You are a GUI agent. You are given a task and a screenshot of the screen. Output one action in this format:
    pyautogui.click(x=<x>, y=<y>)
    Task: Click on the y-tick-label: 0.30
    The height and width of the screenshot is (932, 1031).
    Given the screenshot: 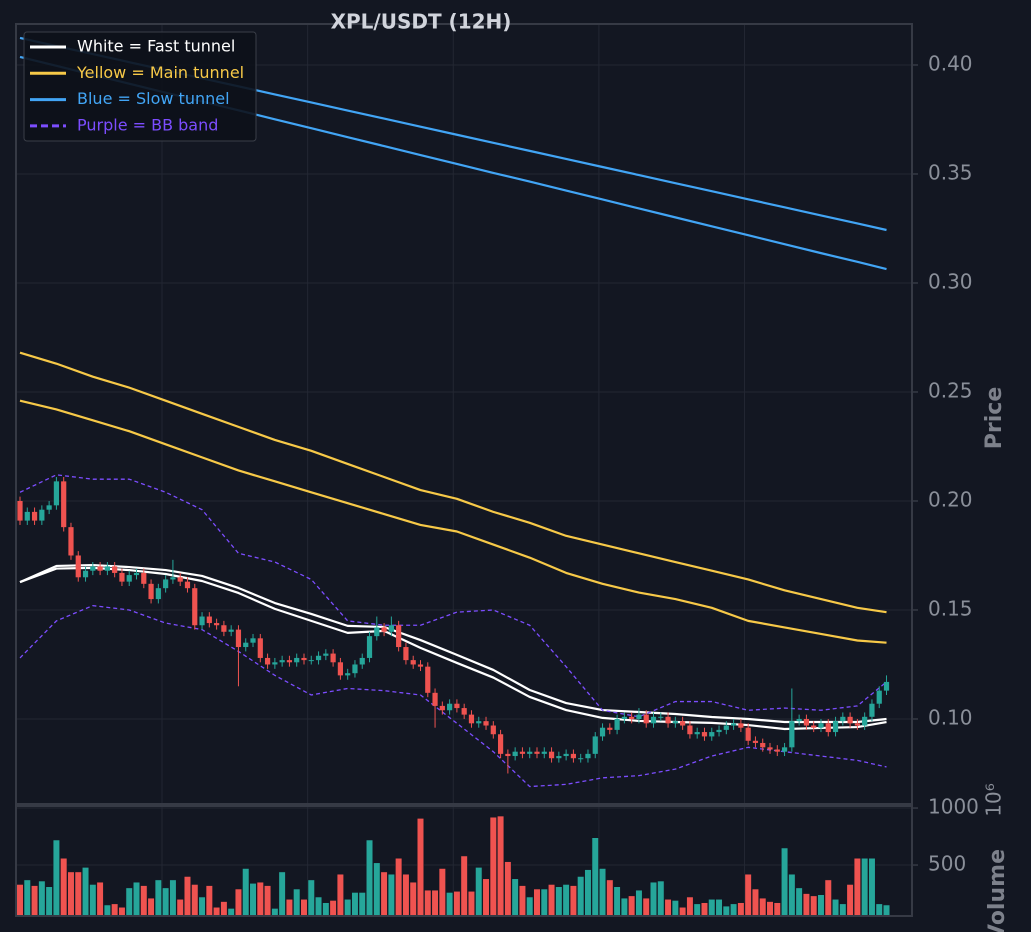 What is the action you would take?
    pyautogui.click(x=950, y=281)
    